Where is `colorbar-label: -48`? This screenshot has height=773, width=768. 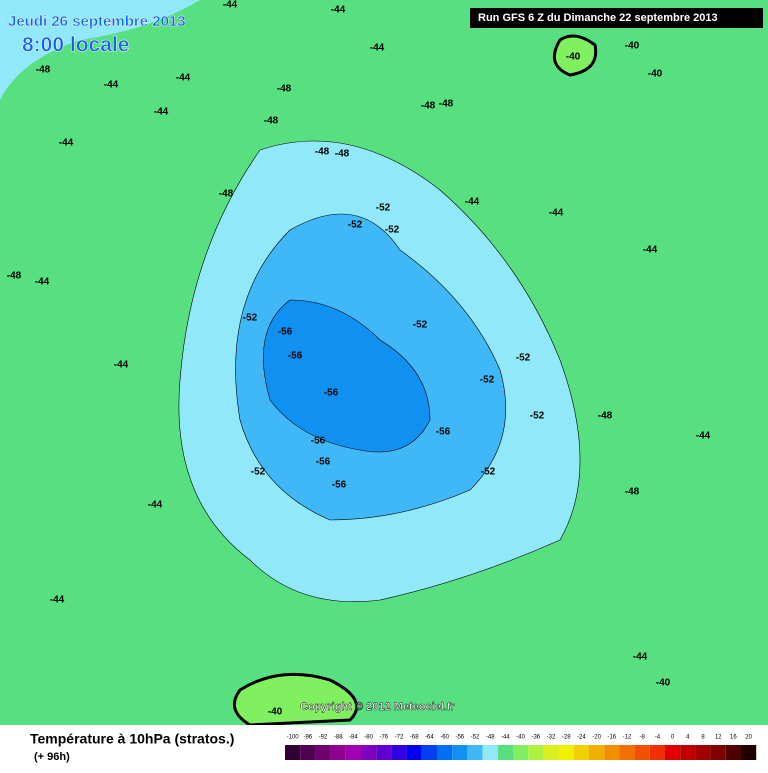
colorbar-label: -48 is located at coordinates (490, 738).